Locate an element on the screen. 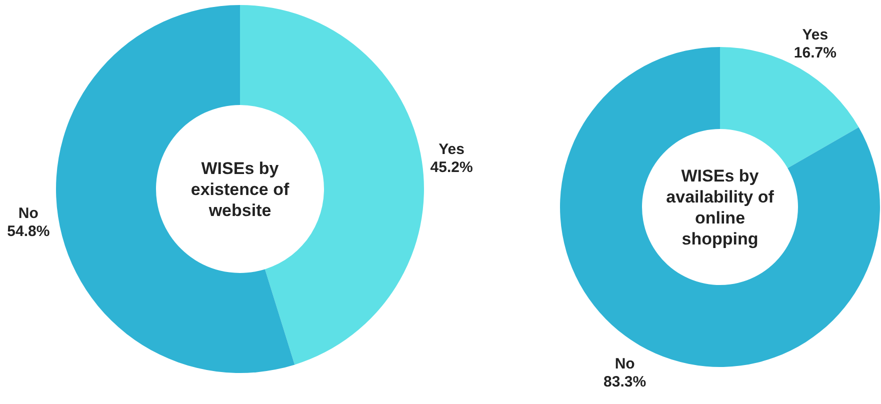  data-label: 45.2% is located at coordinates (451, 167).